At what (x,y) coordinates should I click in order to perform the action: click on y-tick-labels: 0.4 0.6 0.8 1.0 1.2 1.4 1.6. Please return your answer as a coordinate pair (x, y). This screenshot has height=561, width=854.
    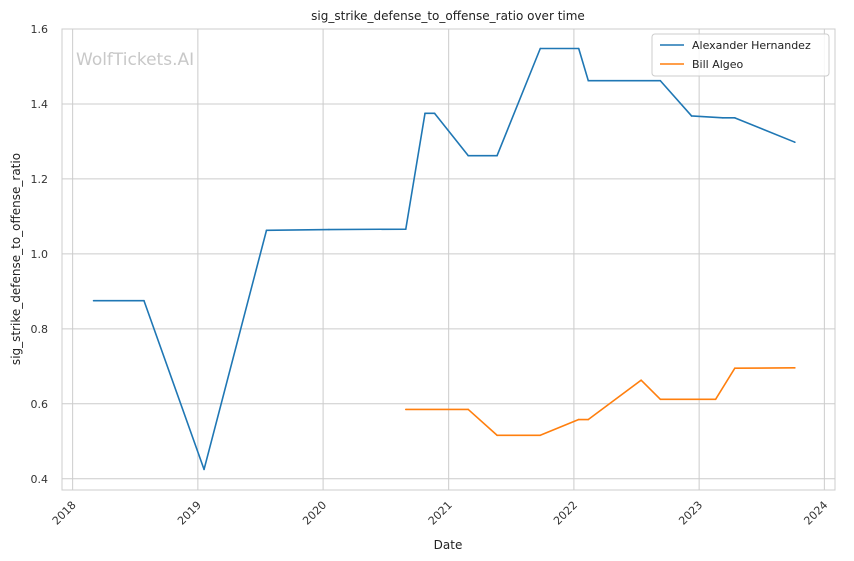
    Looking at the image, I should click on (40, 254).